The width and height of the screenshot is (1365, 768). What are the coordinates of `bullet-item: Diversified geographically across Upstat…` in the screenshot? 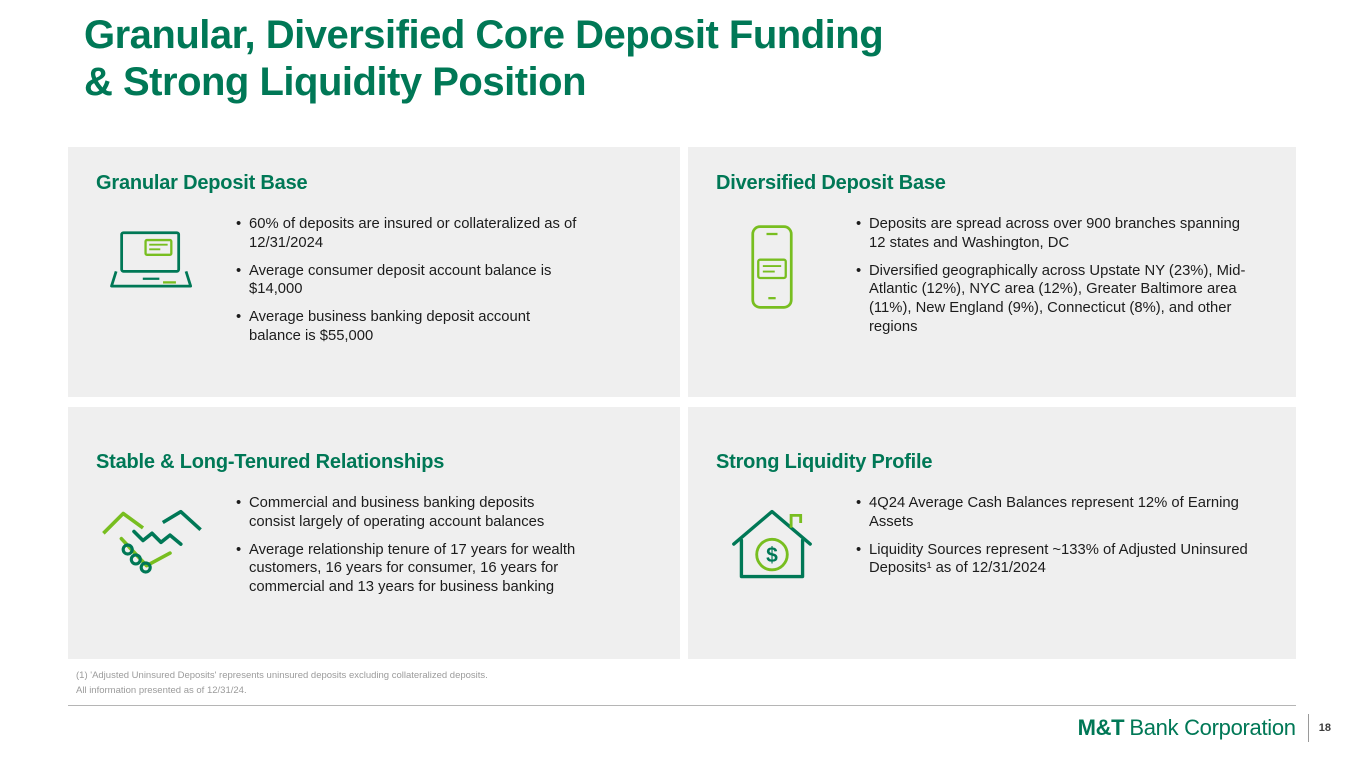 It's located at (1052, 299).